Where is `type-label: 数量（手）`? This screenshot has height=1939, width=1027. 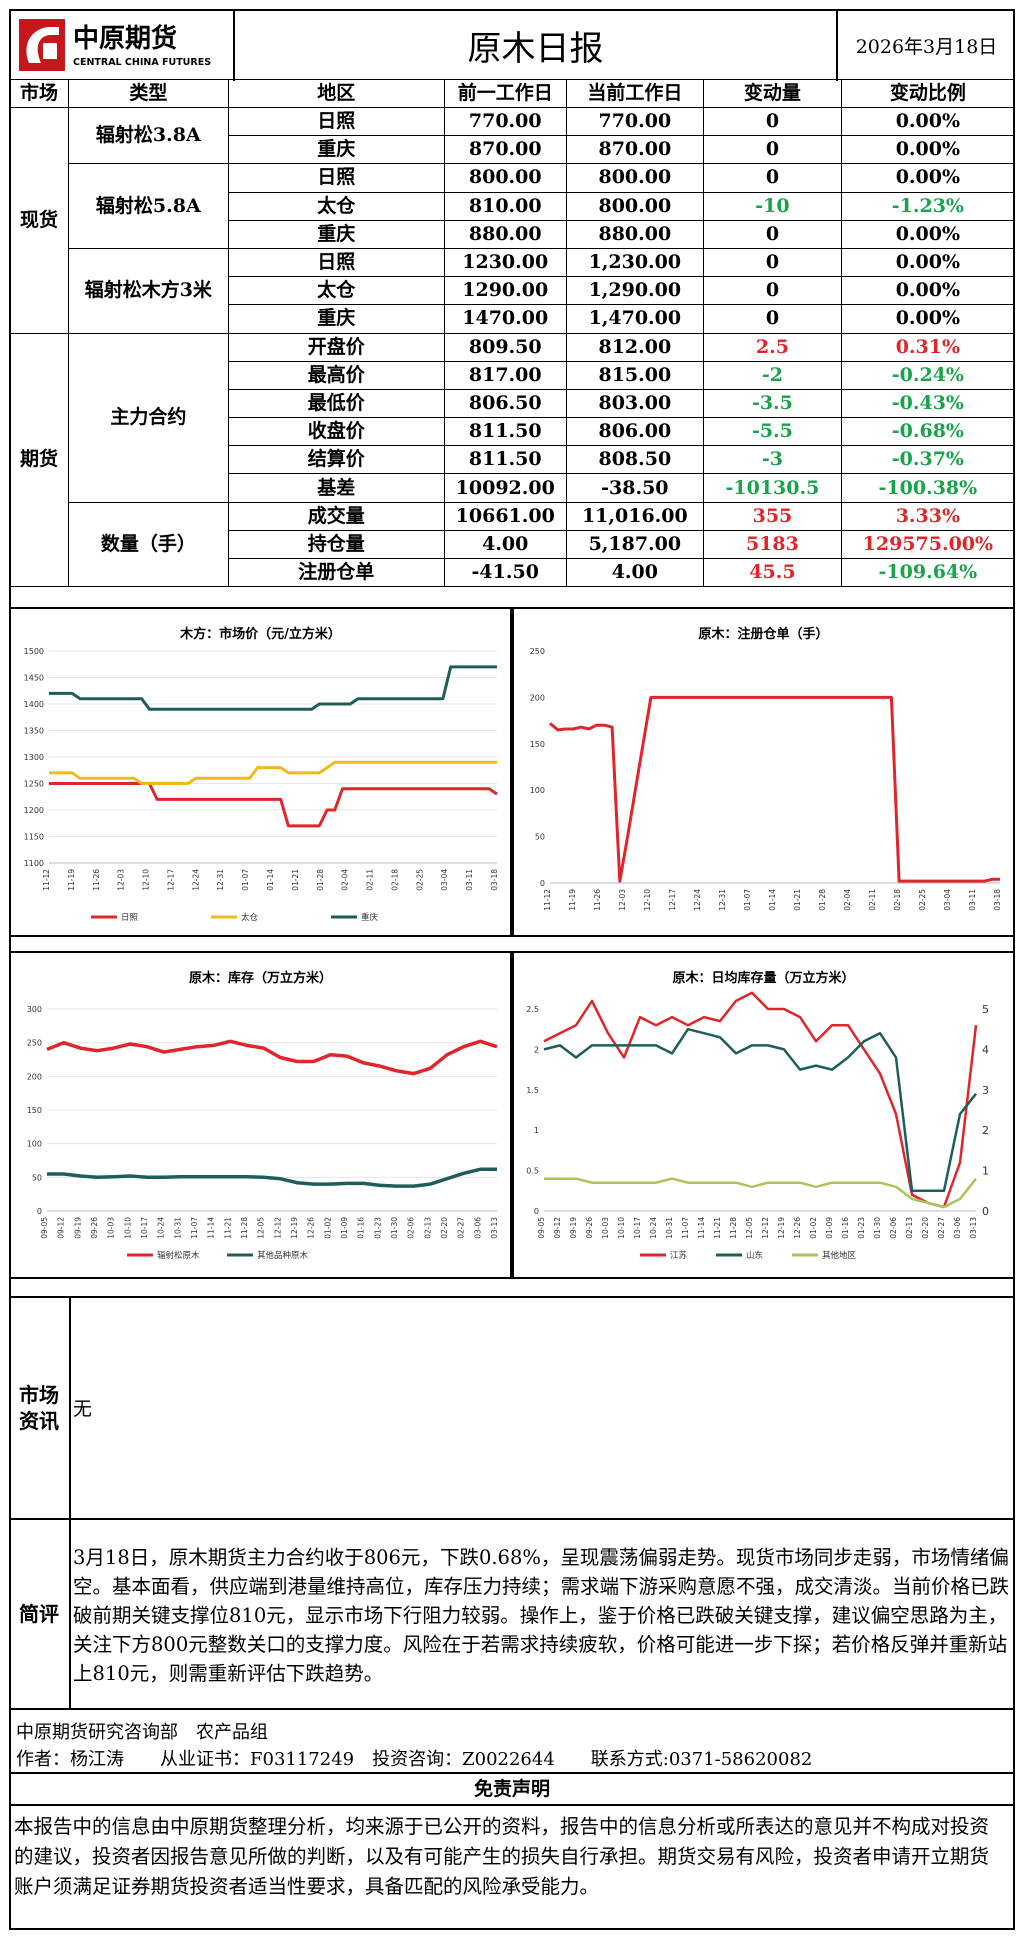
type-label: 数量（手） is located at coordinates (148, 544).